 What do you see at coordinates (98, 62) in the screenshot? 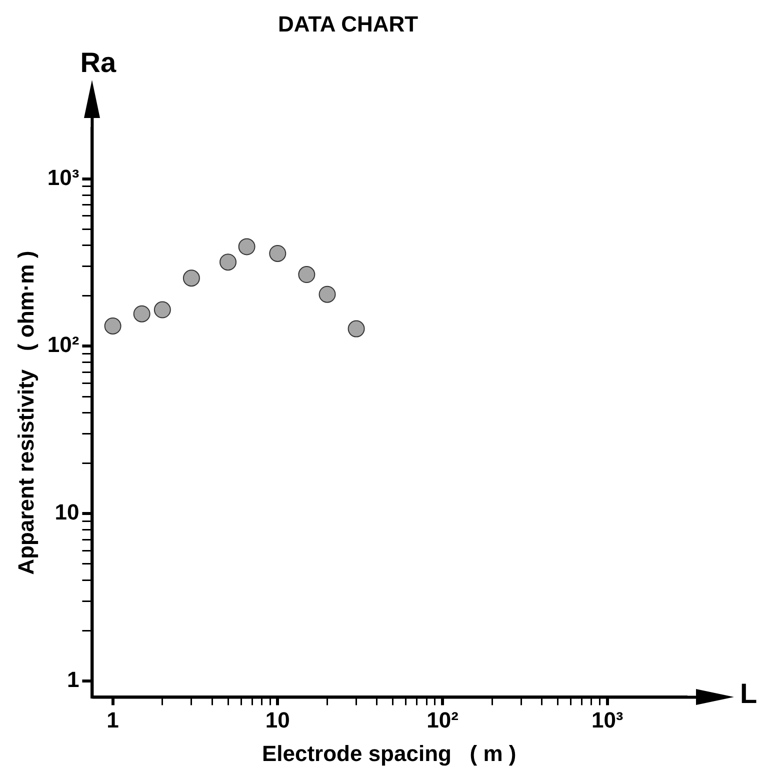
I see `text: Ra` at bounding box center [98, 62].